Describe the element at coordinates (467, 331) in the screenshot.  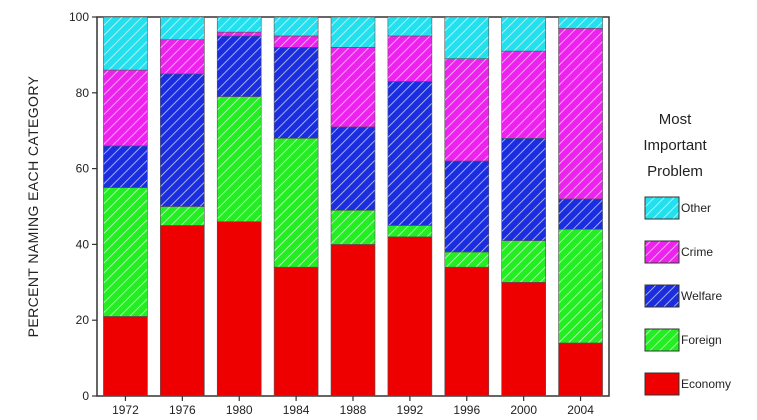
I see `bar-1996-economy` at that location.